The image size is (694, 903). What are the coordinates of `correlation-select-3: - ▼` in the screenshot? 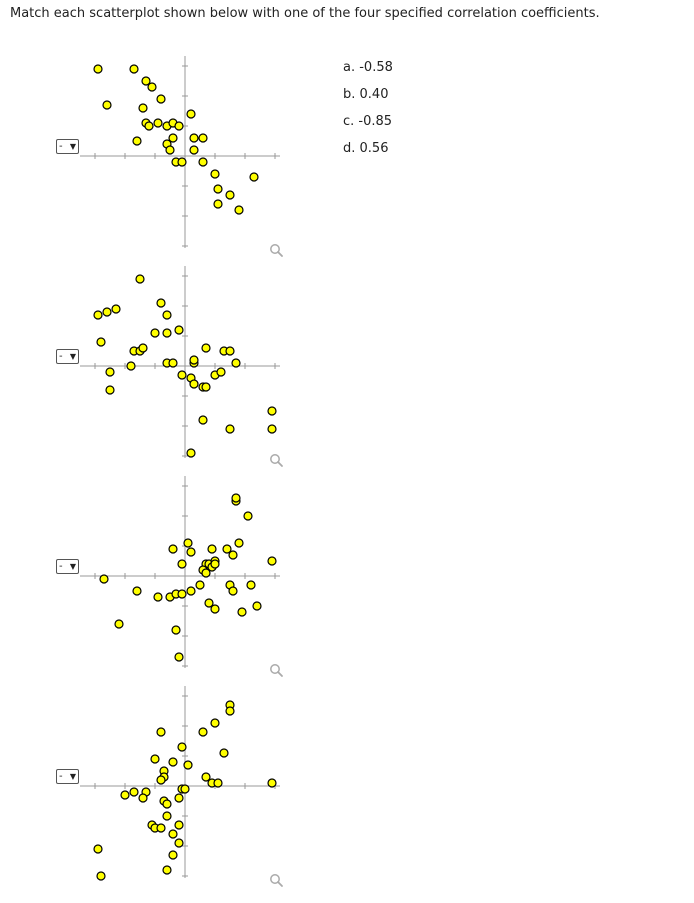 It's located at (67, 566).